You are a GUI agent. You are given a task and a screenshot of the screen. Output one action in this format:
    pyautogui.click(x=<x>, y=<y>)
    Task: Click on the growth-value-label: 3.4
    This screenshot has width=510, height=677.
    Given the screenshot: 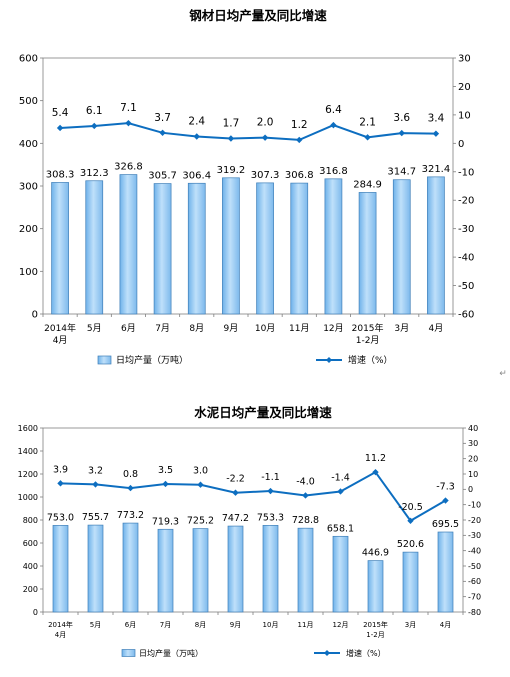 What is the action you would take?
    pyautogui.click(x=436, y=119)
    